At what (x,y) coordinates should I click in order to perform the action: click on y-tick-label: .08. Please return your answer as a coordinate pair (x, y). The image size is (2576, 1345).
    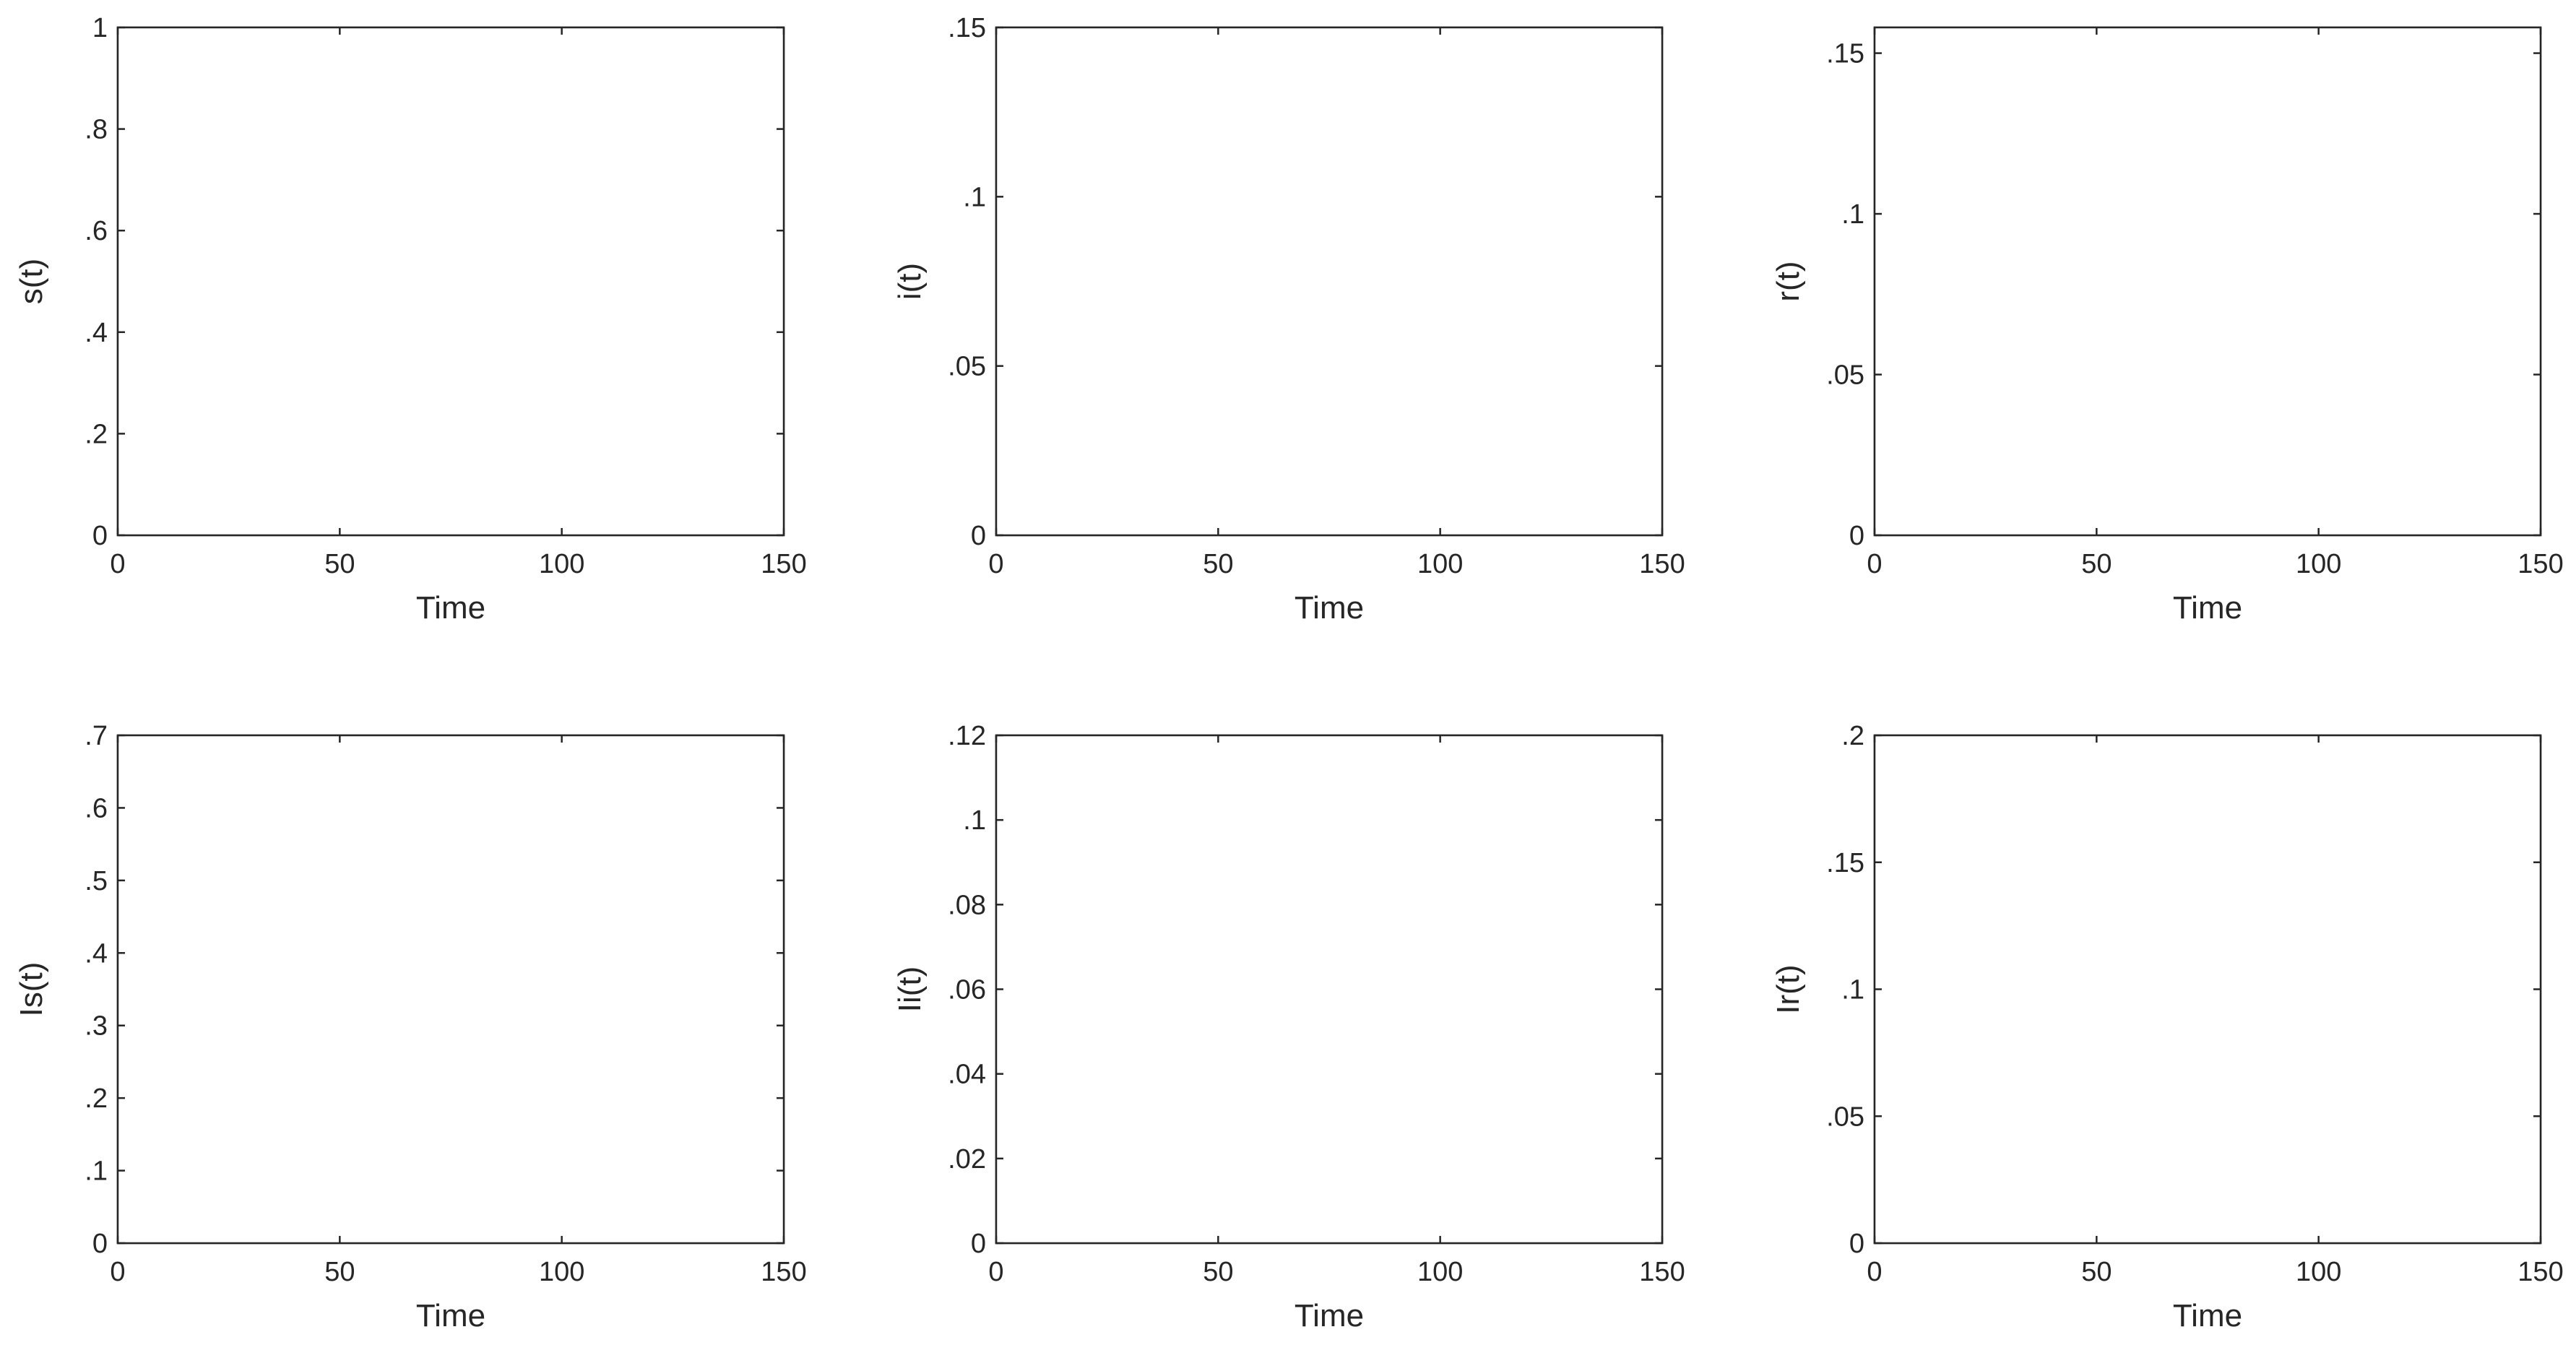
    Looking at the image, I should click on (967, 905).